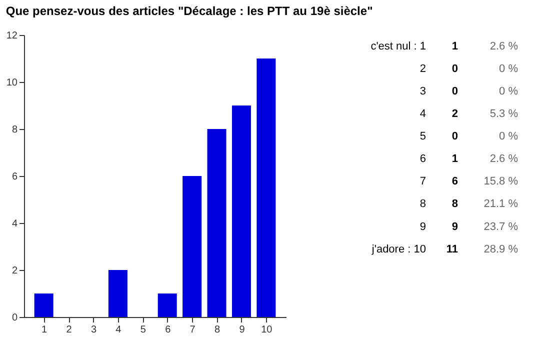 The height and width of the screenshot is (345, 549). I want to click on x-tick-label: 8, so click(217, 330).